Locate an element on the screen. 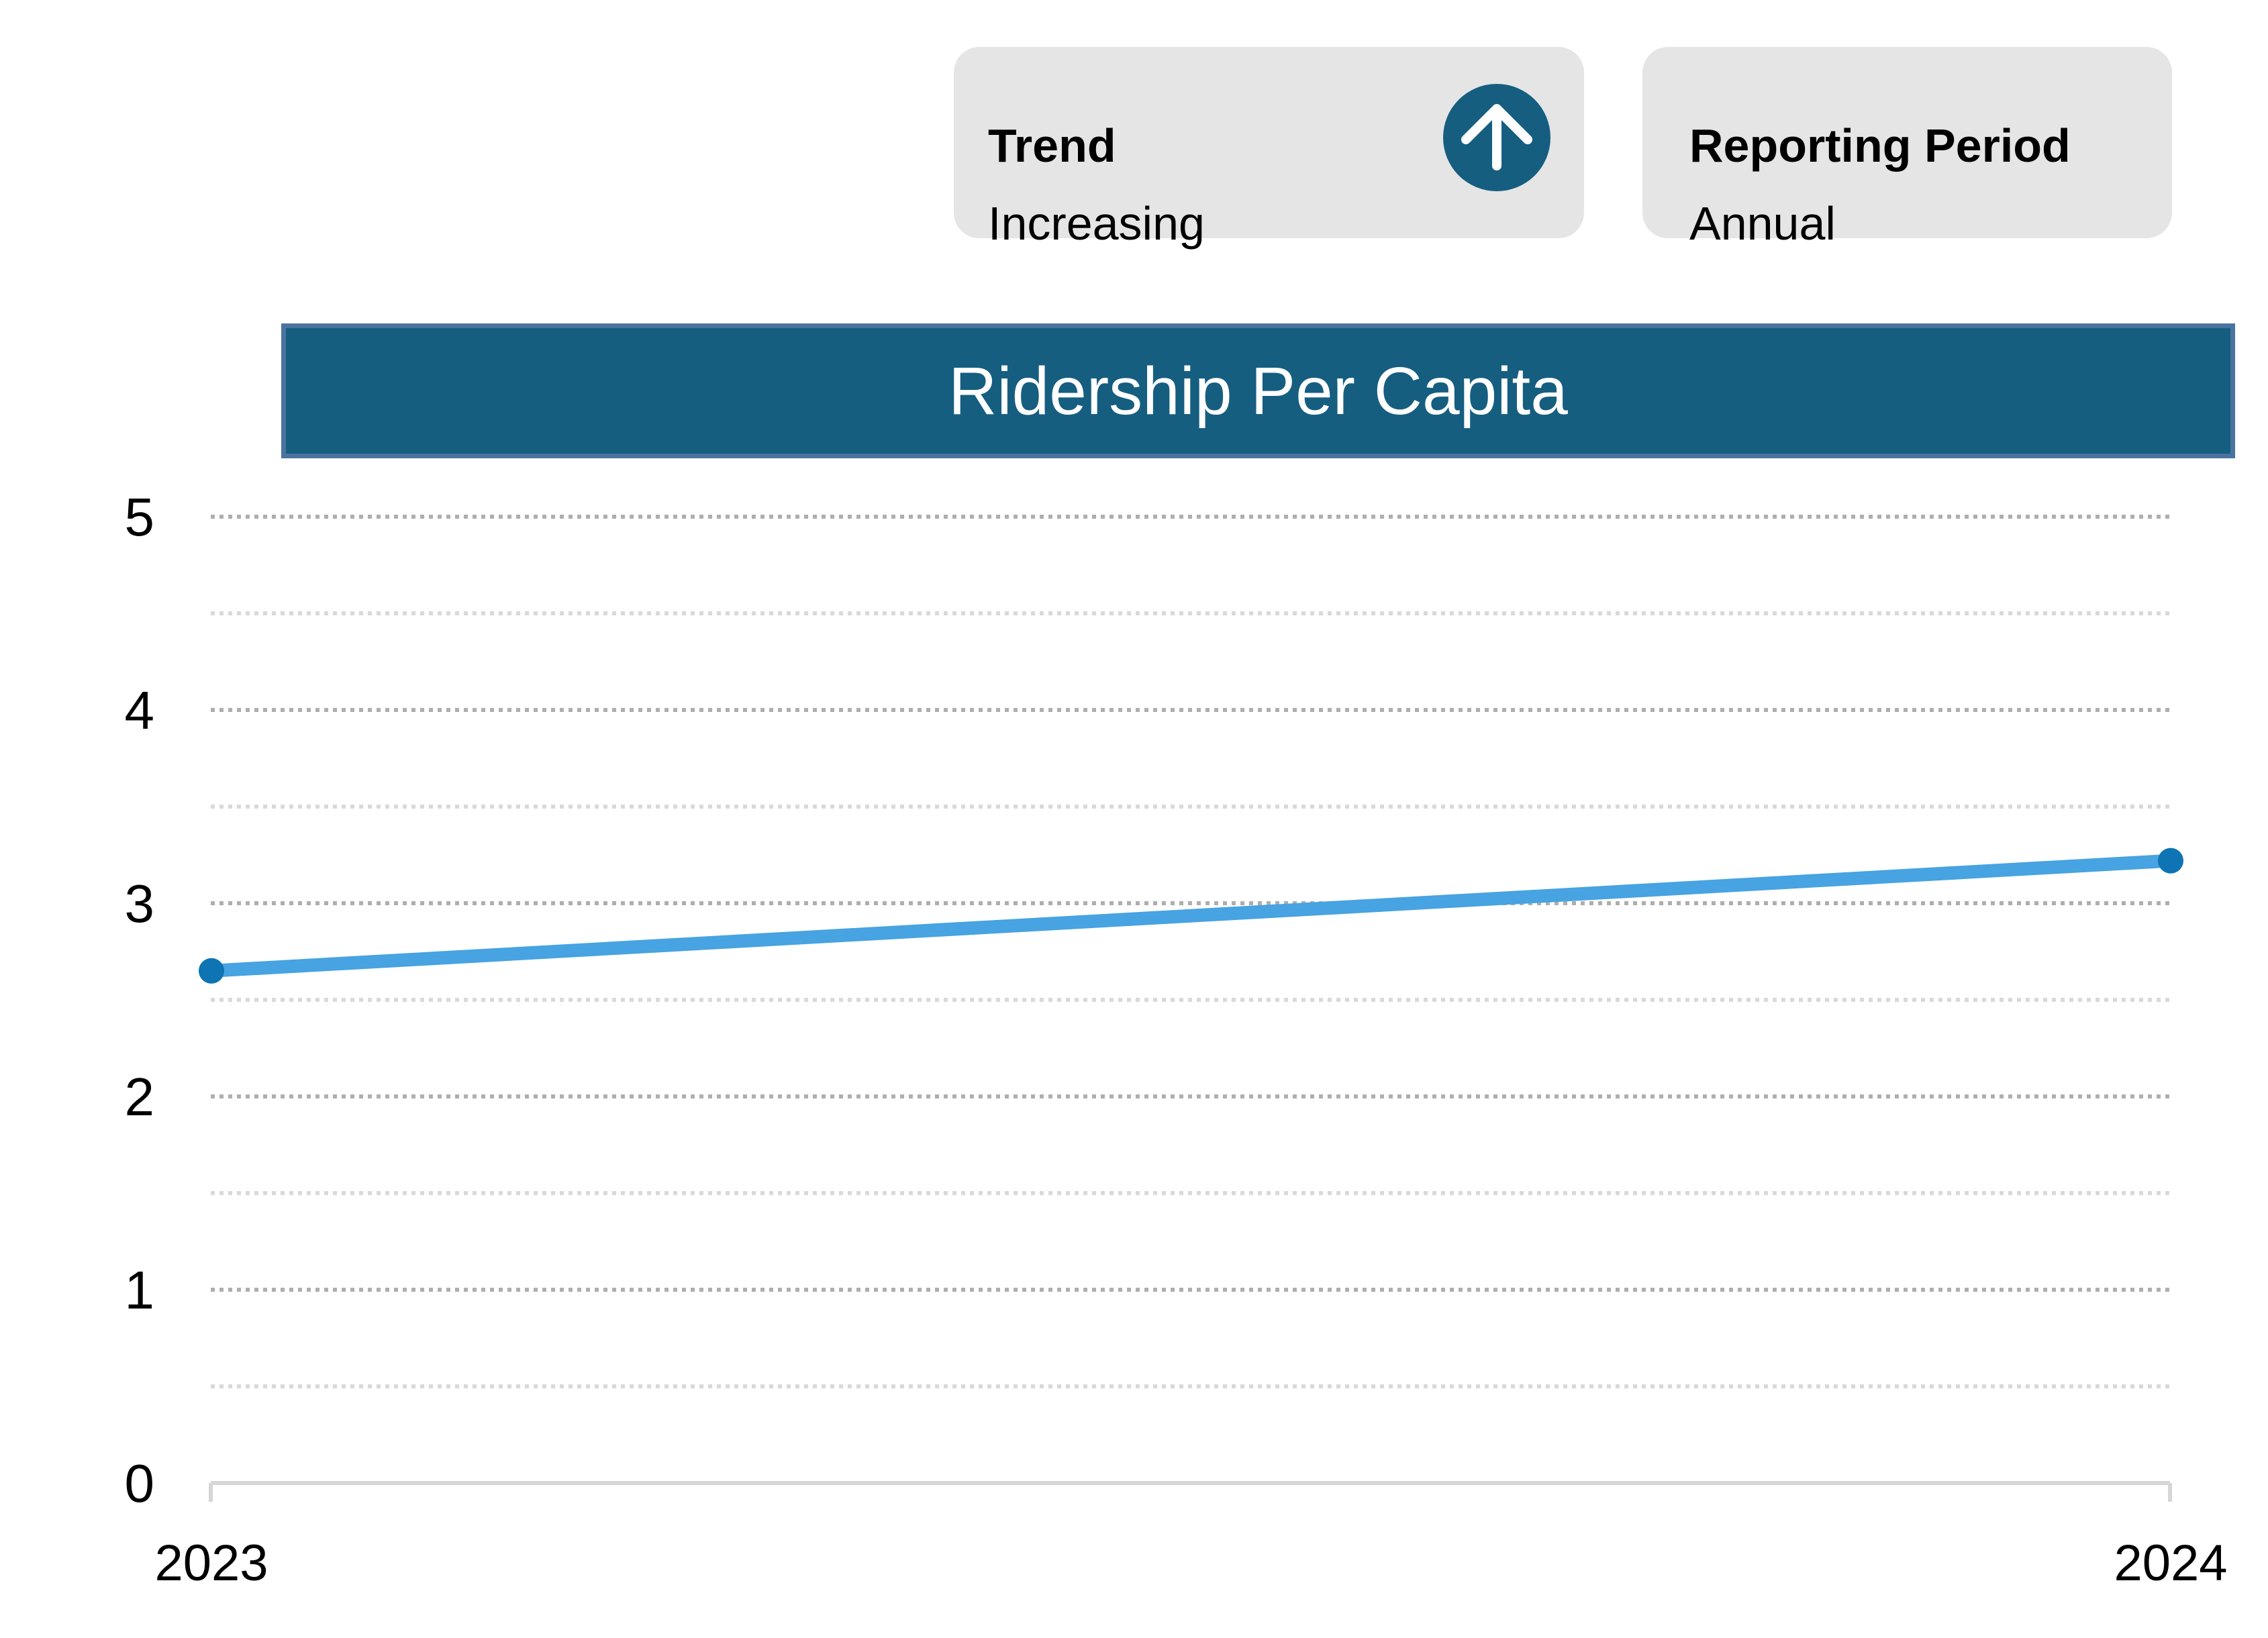 The width and height of the screenshot is (2268, 1638). y-tick-label: 0 is located at coordinates (140, 1483).